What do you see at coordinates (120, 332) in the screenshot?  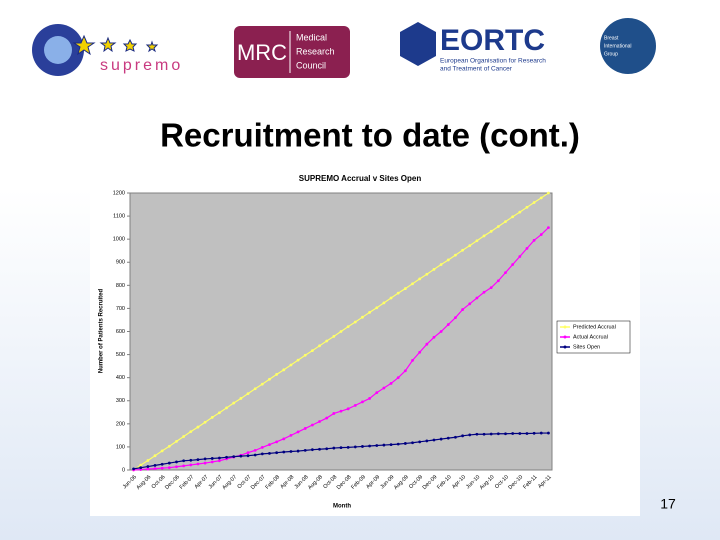 I see `y-tick-label: 600` at bounding box center [120, 332].